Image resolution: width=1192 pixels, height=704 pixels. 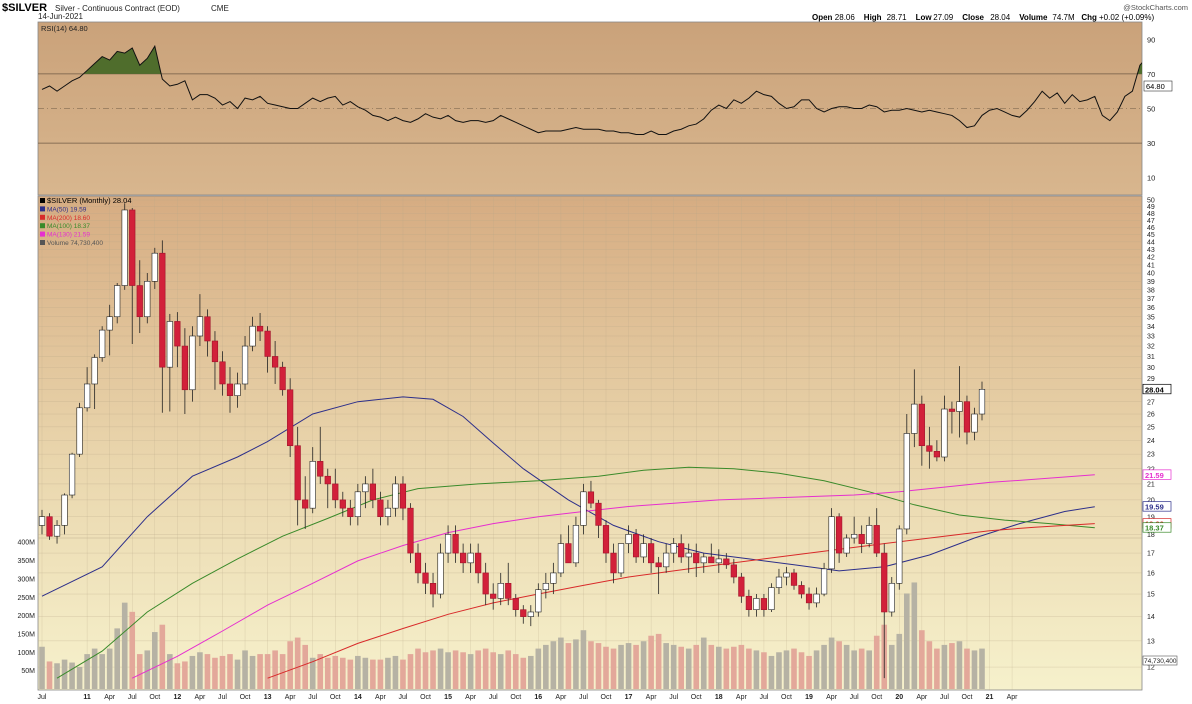 What do you see at coordinates (1151, 535) in the screenshot?
I see `price-tick-18: 18` at bounding box center [1151, 535].